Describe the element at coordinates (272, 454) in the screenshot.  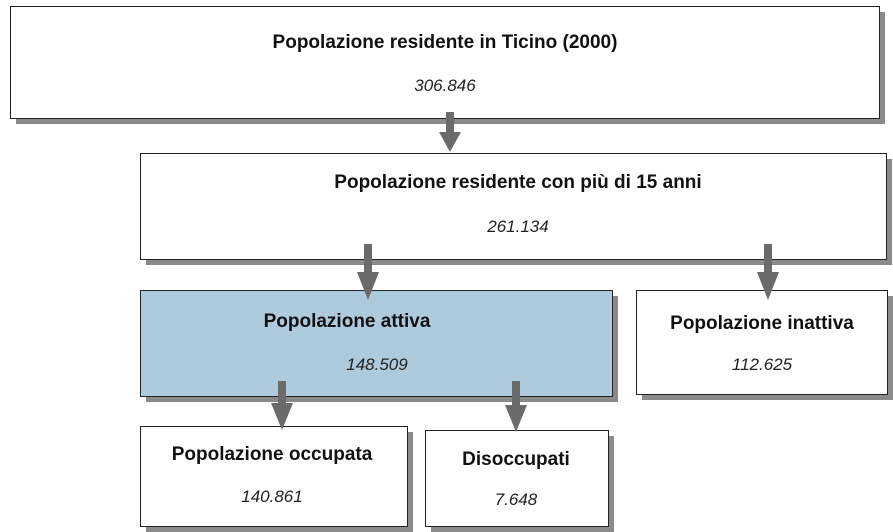
I see `node-label: Popolazione occupata` at that location.